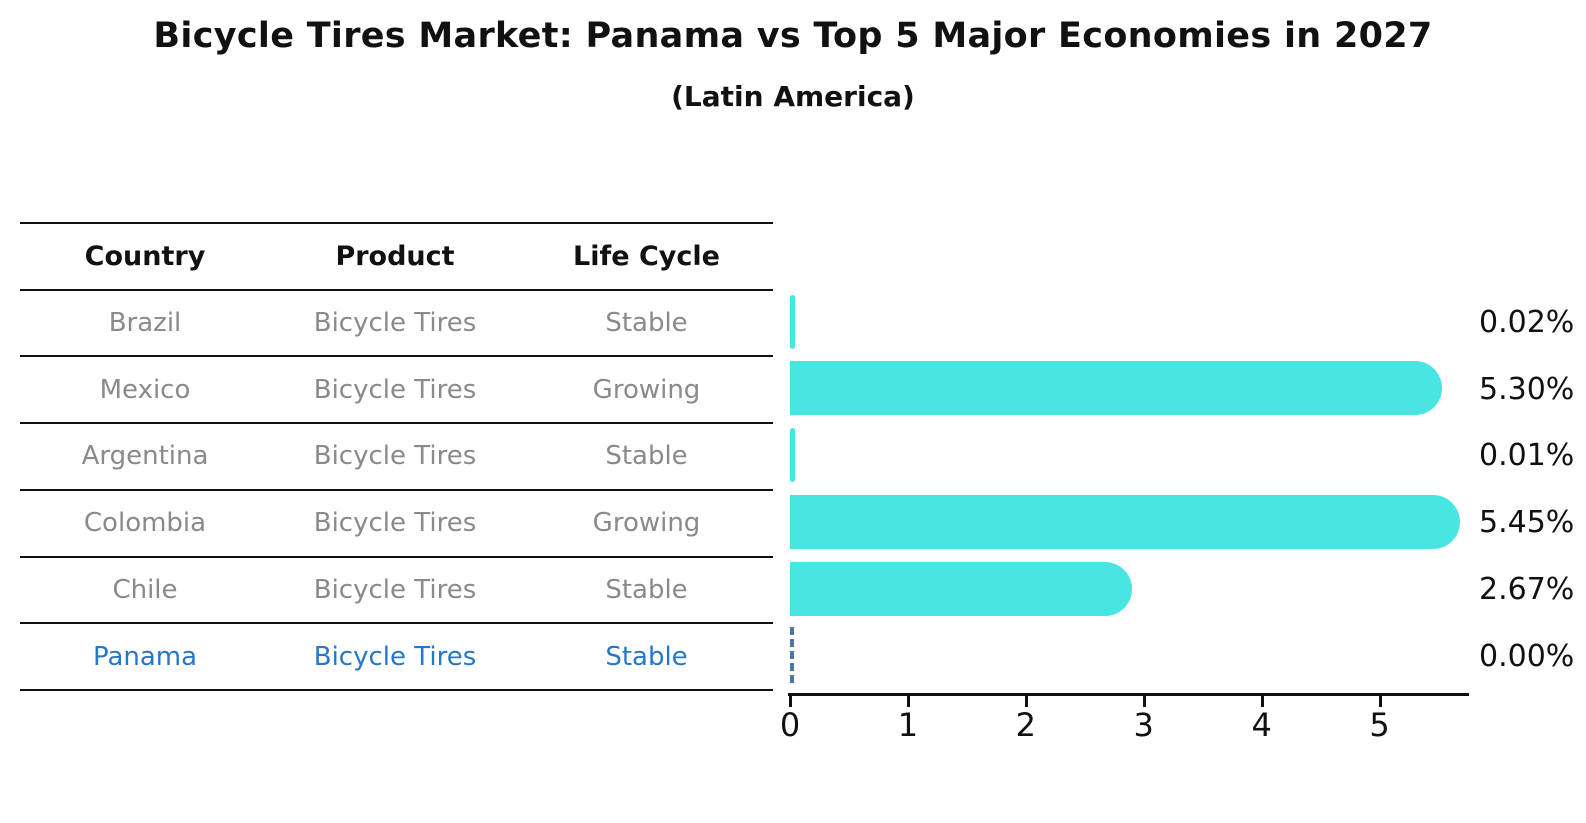  I want to click on table-row: Colombia Bicycle Tires Growing, so click(396, 522).